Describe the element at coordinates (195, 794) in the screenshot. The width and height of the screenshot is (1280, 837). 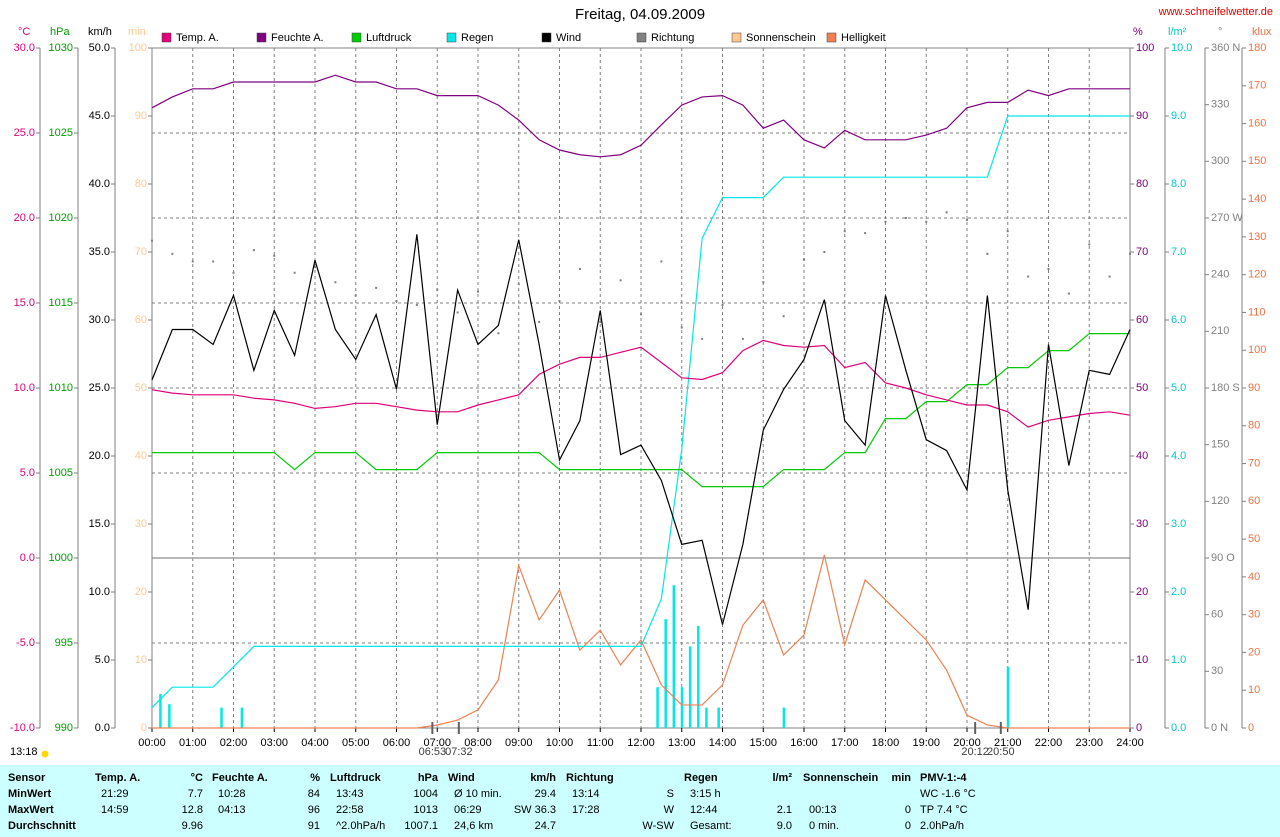
I see `stats-value: 7.7` at that location.